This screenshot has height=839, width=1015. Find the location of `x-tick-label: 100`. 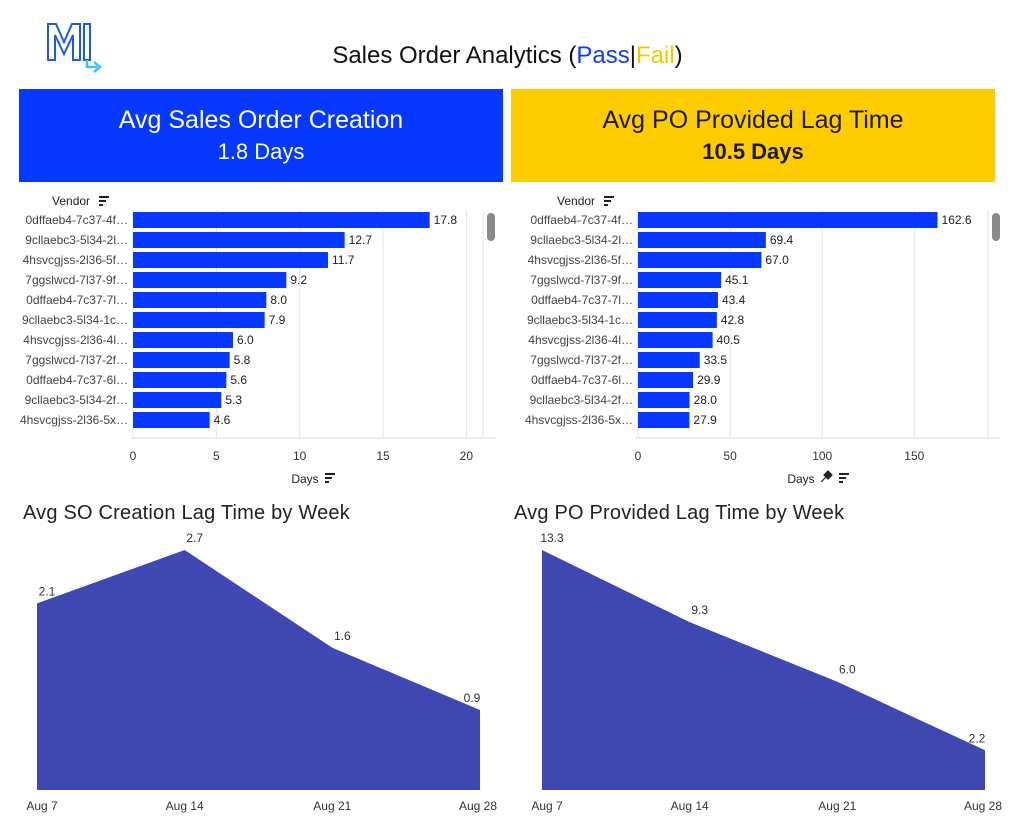

x-tick-label: 100 is located at coordinates (822, 456).